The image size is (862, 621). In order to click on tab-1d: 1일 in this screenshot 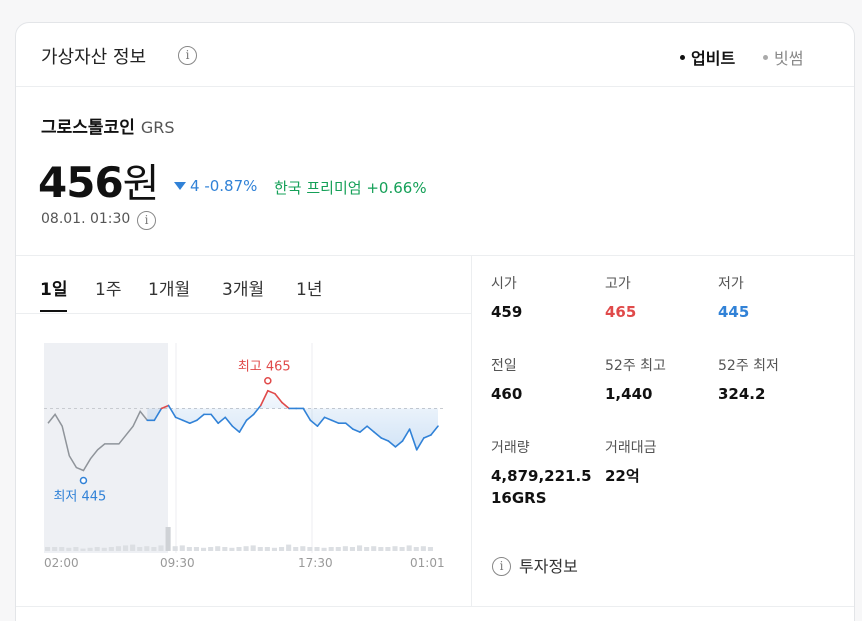, I will do `click(54, 293)`.